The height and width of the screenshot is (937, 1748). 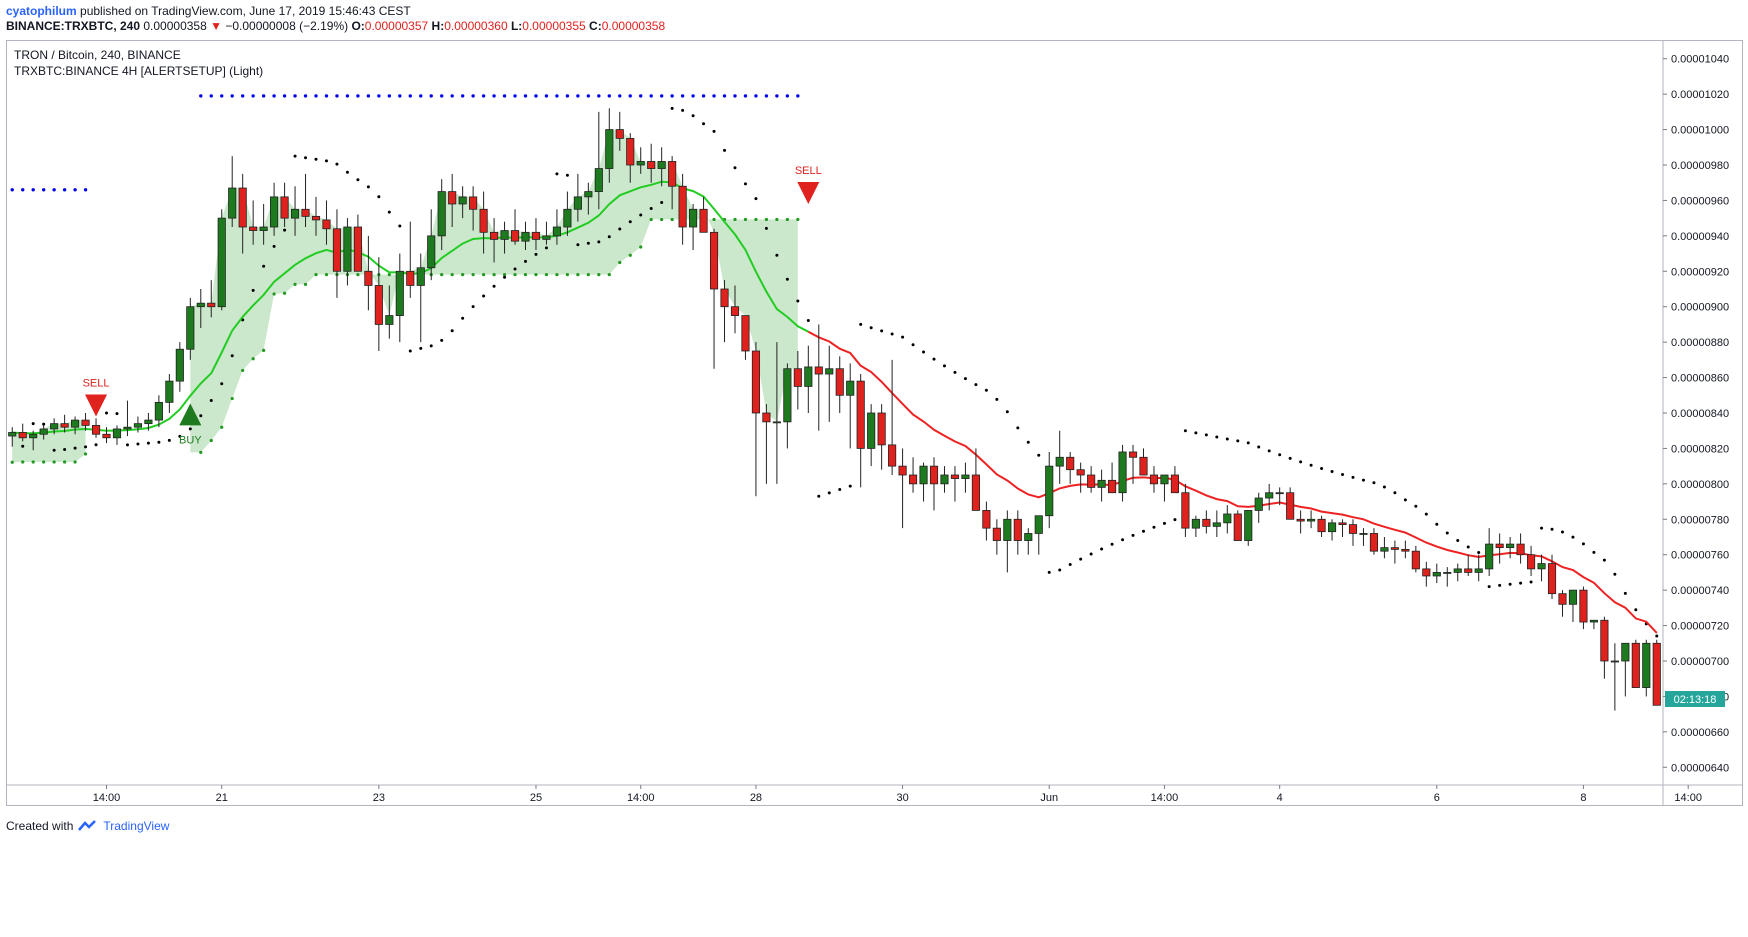 What do you see at coordinates (222, 798) in the screenshot?
I see `time-tick-label: 21` at bounding box center [222, 798].